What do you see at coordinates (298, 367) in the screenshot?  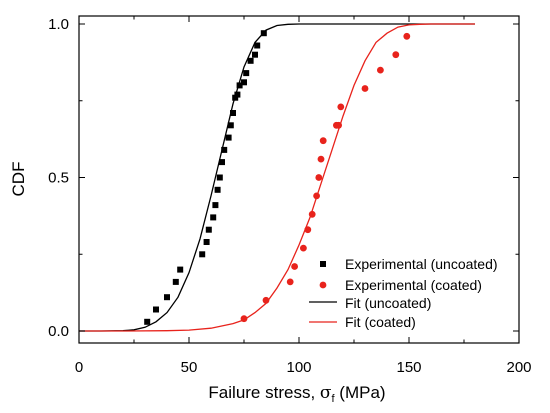 I see `x-tick-label: 100` at bounding box center [298, 367].